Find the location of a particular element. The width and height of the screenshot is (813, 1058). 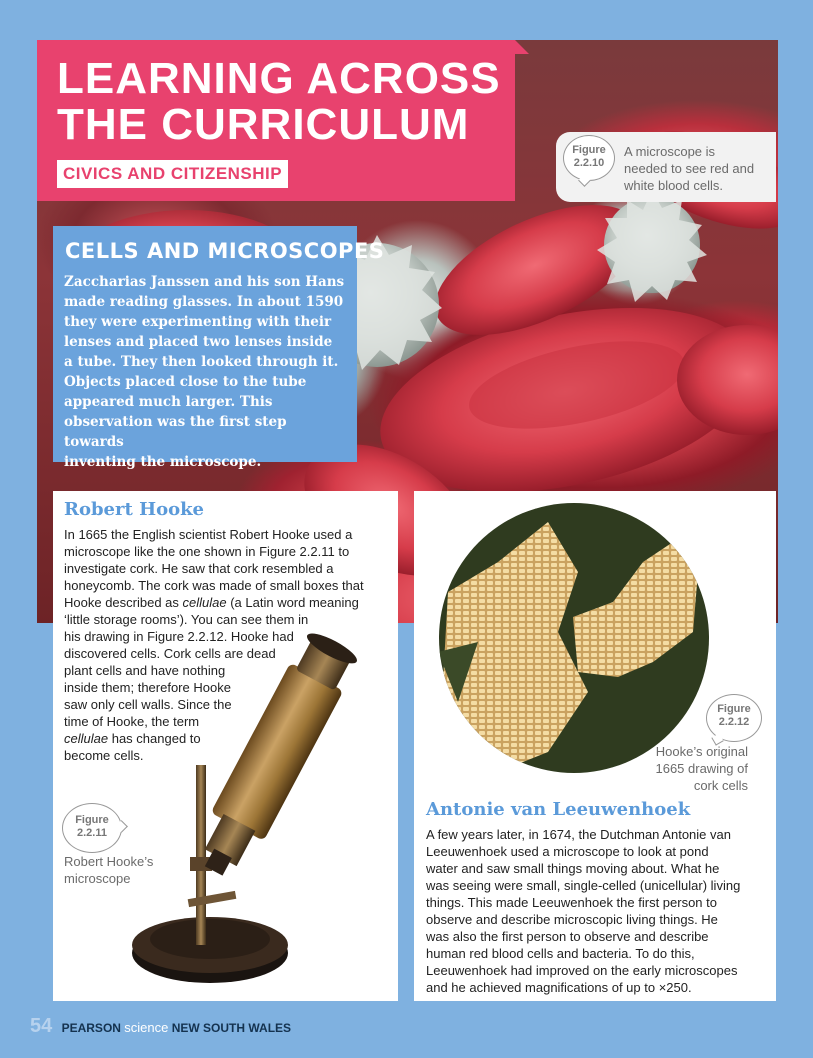

footer-region: NEW SOUTH WALES is located at coordinates (231, 1028).